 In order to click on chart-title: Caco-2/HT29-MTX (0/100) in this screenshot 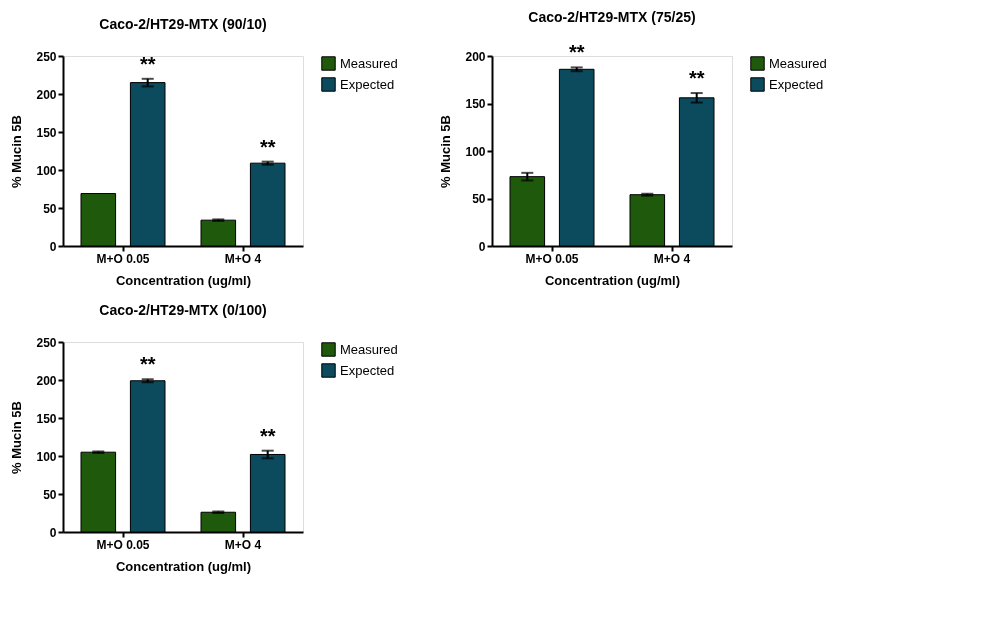, I will do `click(183, 310)`.